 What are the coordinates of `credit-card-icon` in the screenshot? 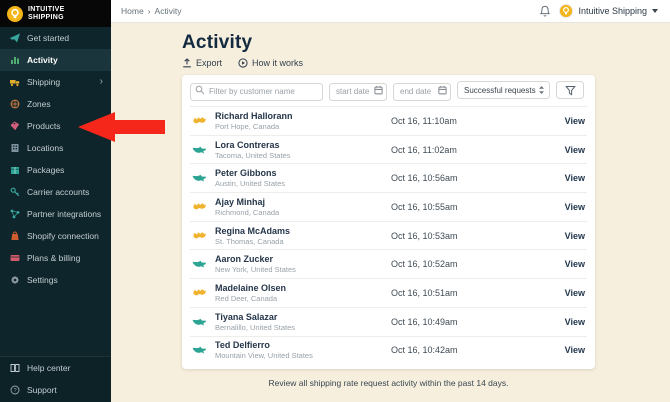 It's located at (15, 258).